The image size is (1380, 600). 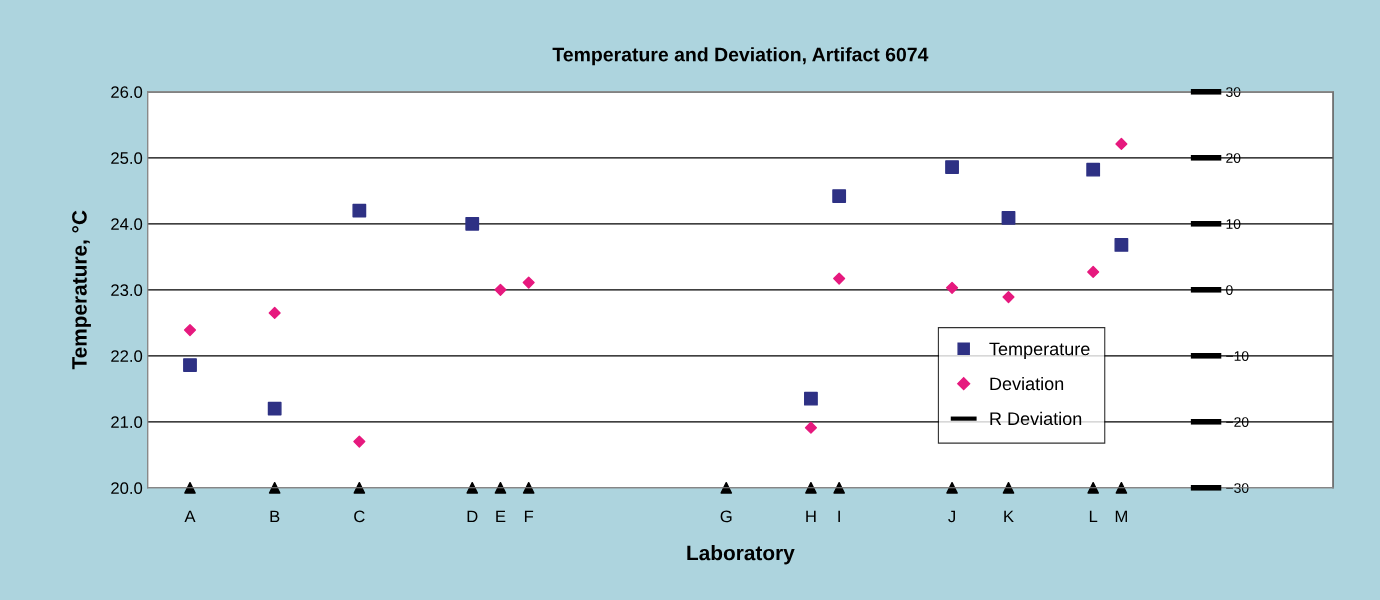 What do you see at coordinates (811, 516) in the screenshot?
I see `x-tick-label: H` at bounding box center [811, 516].